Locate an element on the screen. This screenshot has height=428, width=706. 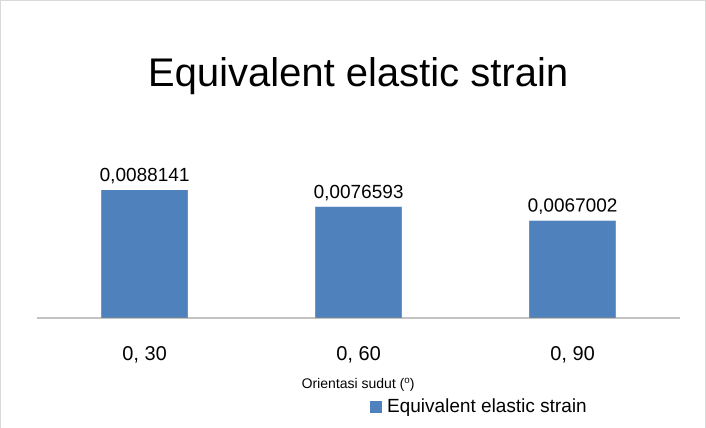
data-label: 0,0067002 is located at coordinates (573, 206).